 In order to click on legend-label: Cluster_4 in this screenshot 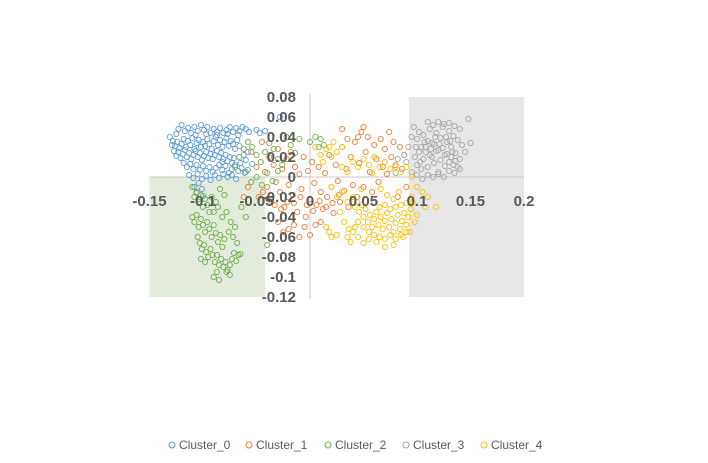, I will do `click(517, 445)`.